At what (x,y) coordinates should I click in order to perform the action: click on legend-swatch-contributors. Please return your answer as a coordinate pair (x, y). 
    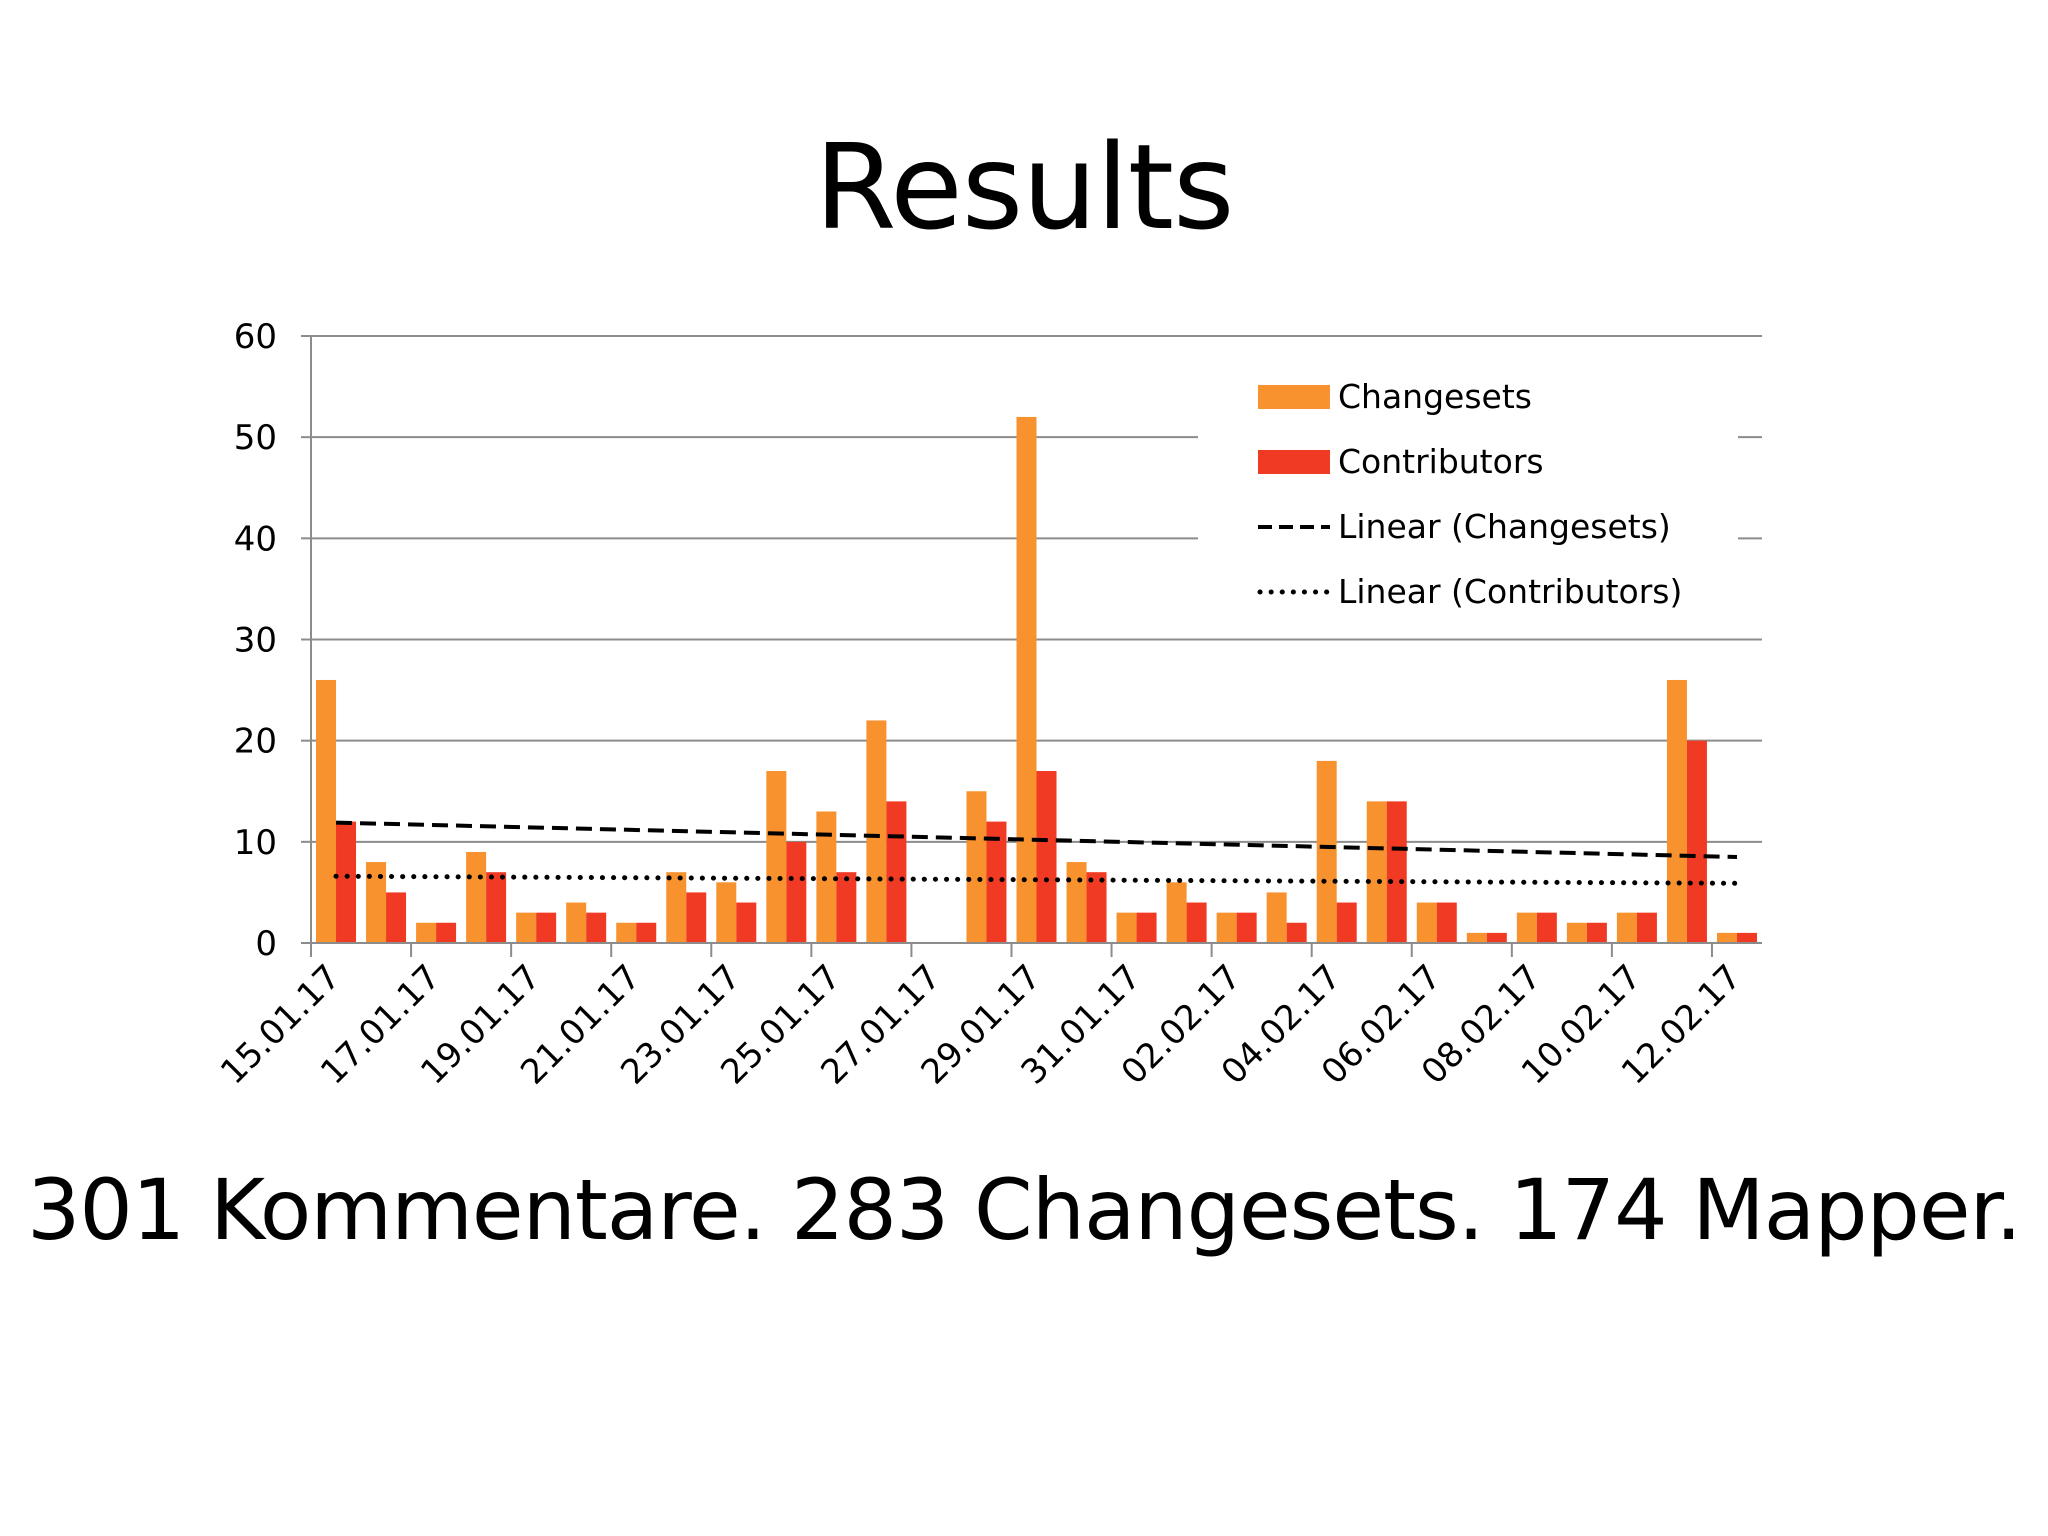
    Looking at the image, I should click on (1294, 462).